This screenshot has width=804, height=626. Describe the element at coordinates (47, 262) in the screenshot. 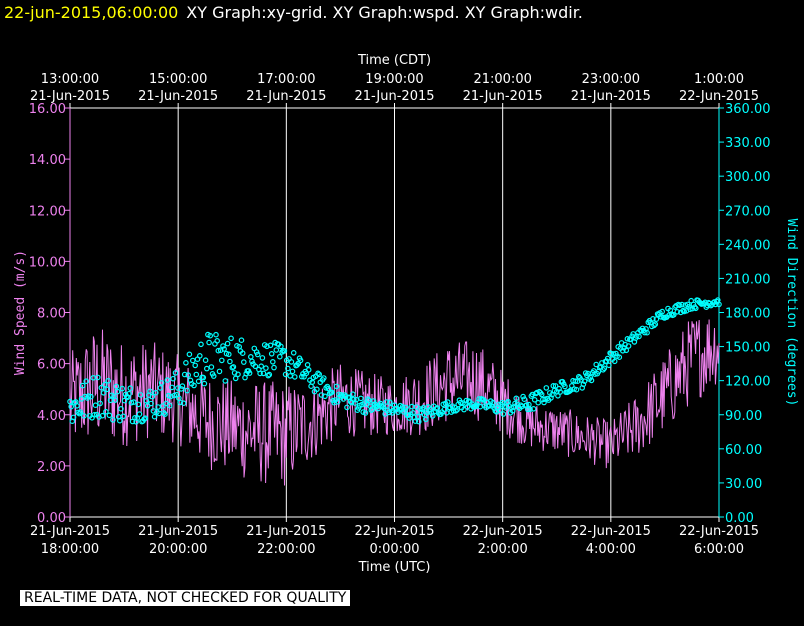

I see `left-tick-label: 10.00` at that location.